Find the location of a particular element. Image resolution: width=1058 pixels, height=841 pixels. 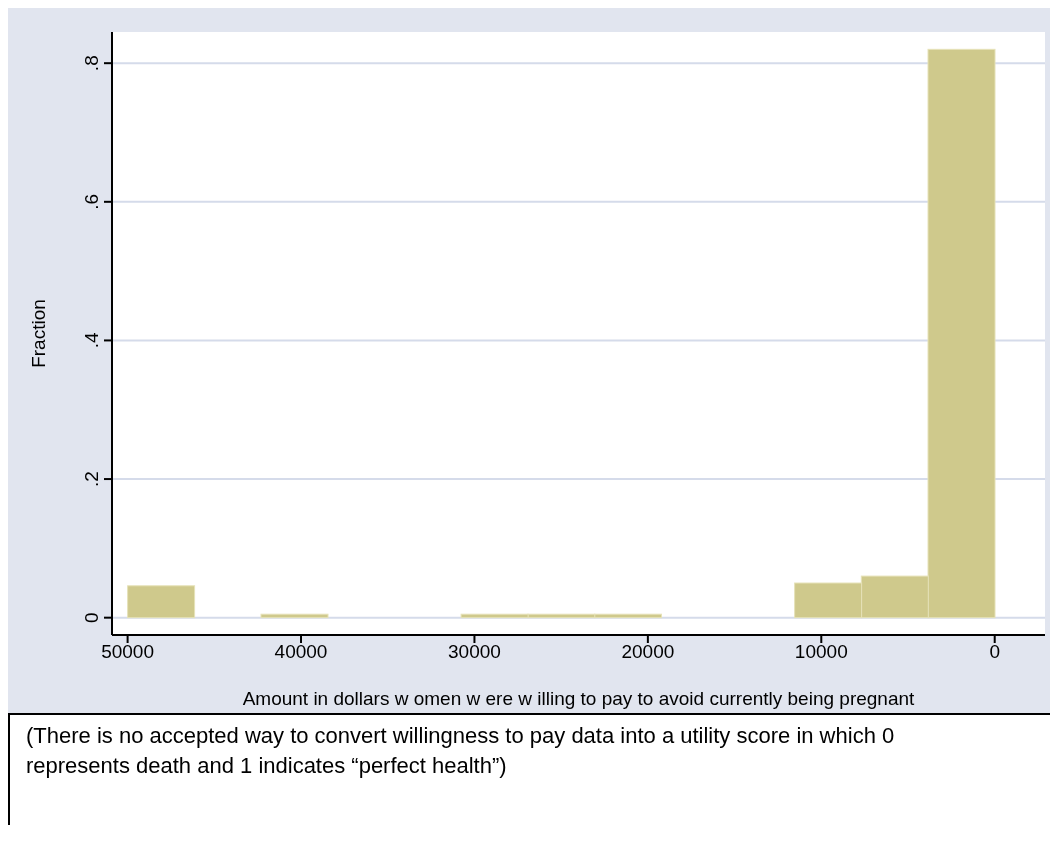

y-tick-label: .4 is located at coordinates (91, 340).